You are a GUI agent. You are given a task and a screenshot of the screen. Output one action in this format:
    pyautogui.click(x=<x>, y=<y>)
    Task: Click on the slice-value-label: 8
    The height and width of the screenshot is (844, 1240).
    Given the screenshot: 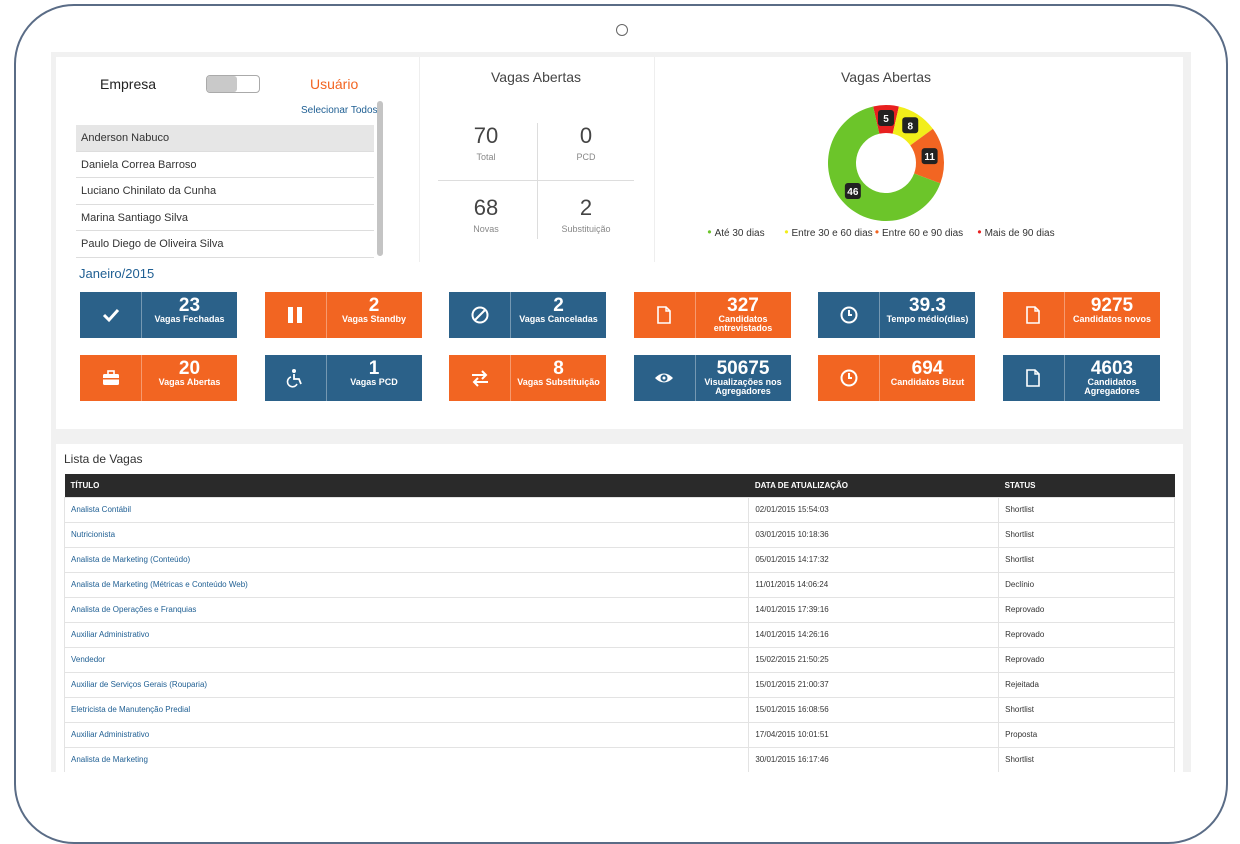 What is the action you would take?
    pyautogui.click(x=910, y=125)
    